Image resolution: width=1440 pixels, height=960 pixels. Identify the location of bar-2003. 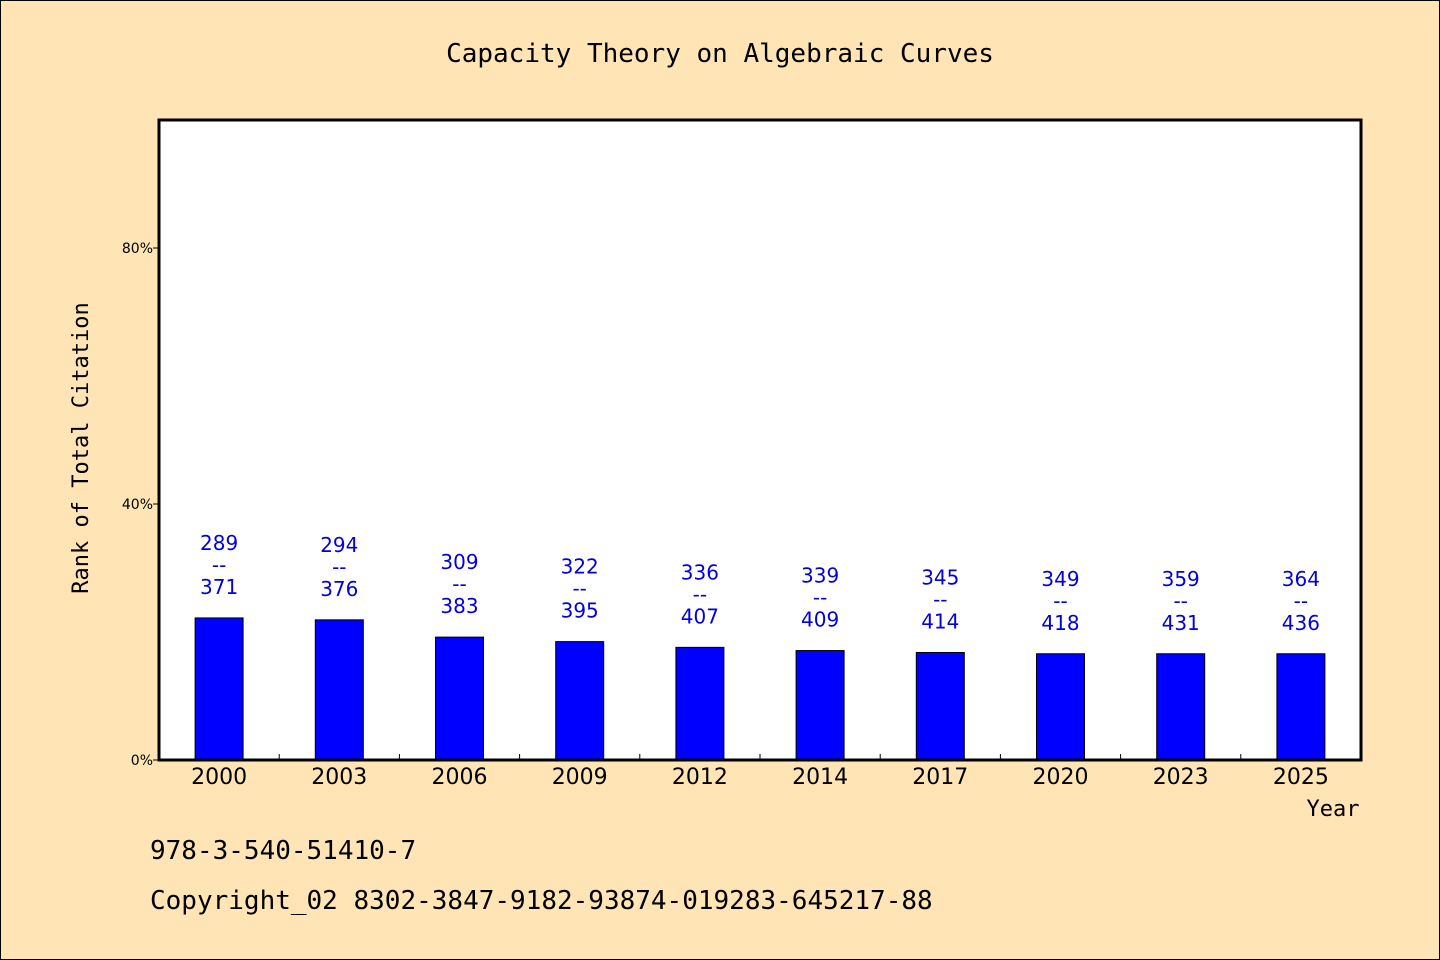
(339, 690).